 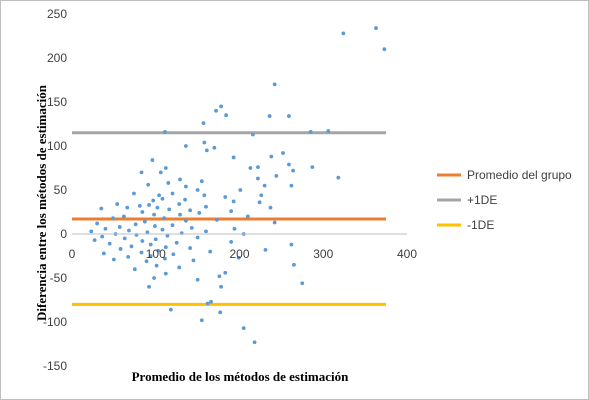 What do you see at coordinates (55, 190) in the screenshot?
I see `y-tick-labels: 250 200 150 100 50 0 -50 -100 -150` at bounding box center [55, 190].